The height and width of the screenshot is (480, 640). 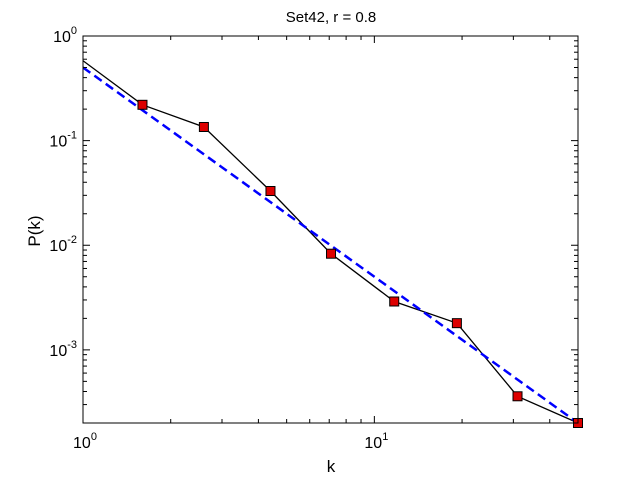 I want to click on x-axis-label: k, so click(x=331, y=466).